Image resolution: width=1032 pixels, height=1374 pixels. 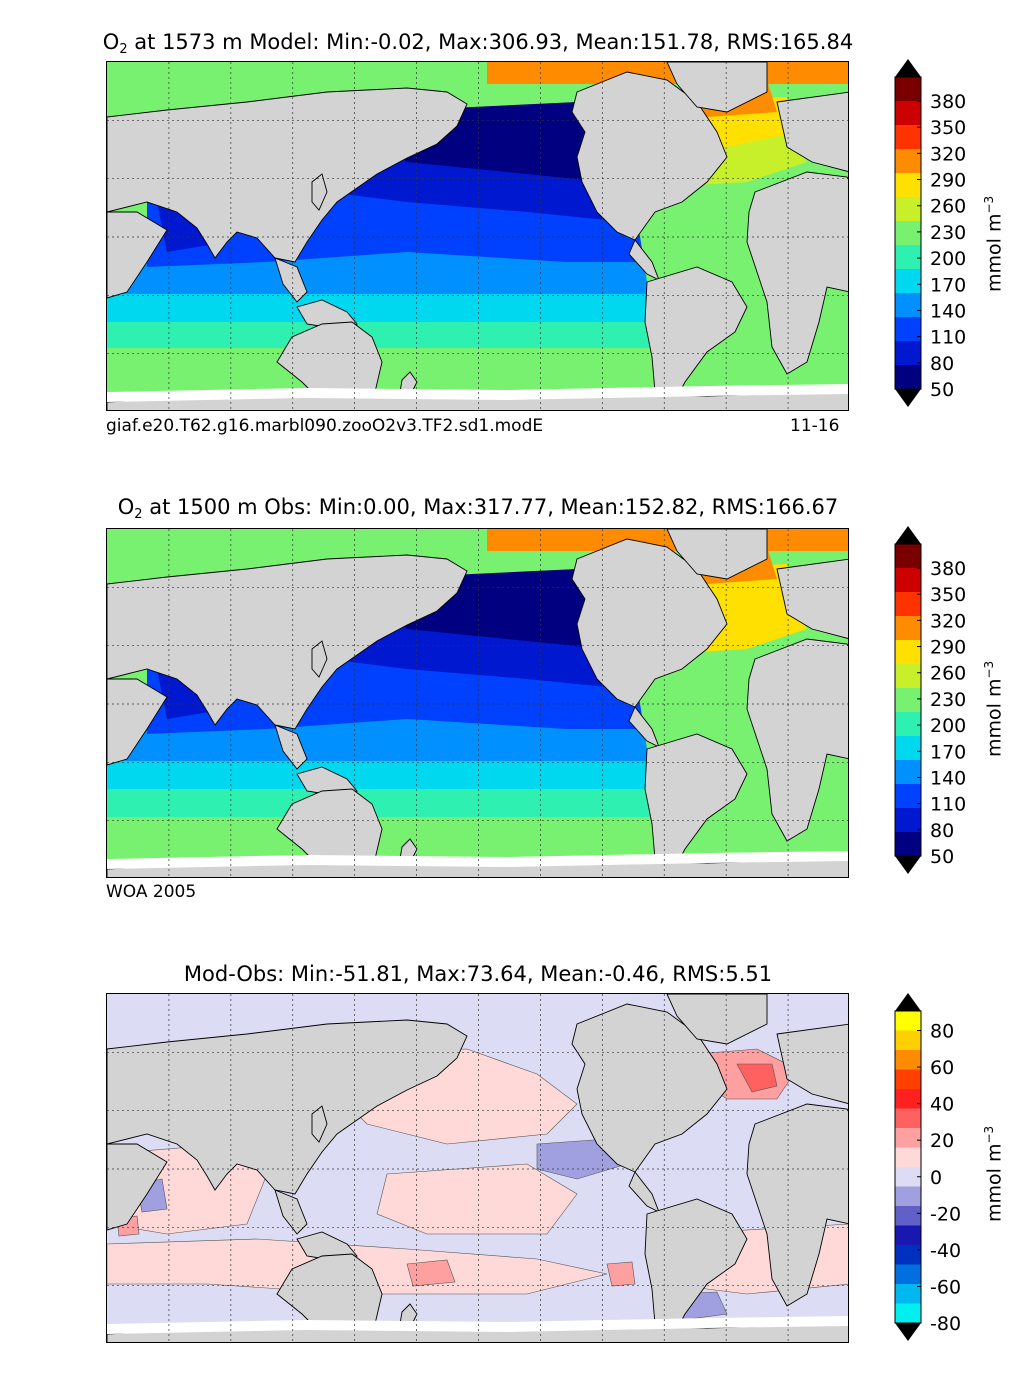 I want to click on obs-colorbar-unit: mmol m−3, so click(x=994, y=708).